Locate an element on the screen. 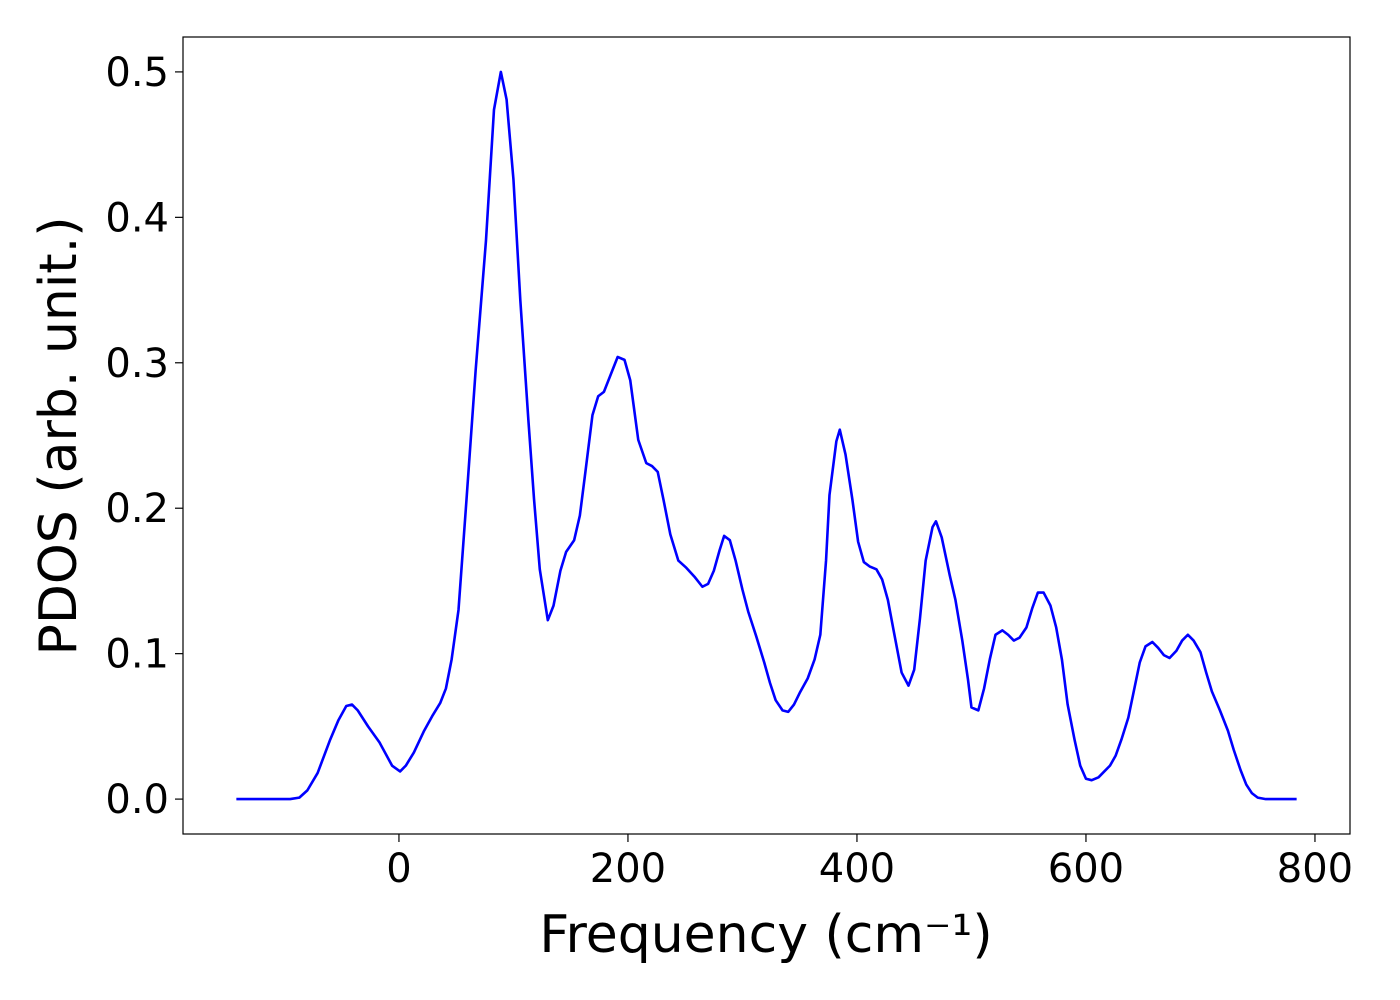 This screenshot has width=1400, height=1000. y-tick-label: 0.3 is located at coordinates (137, 364).